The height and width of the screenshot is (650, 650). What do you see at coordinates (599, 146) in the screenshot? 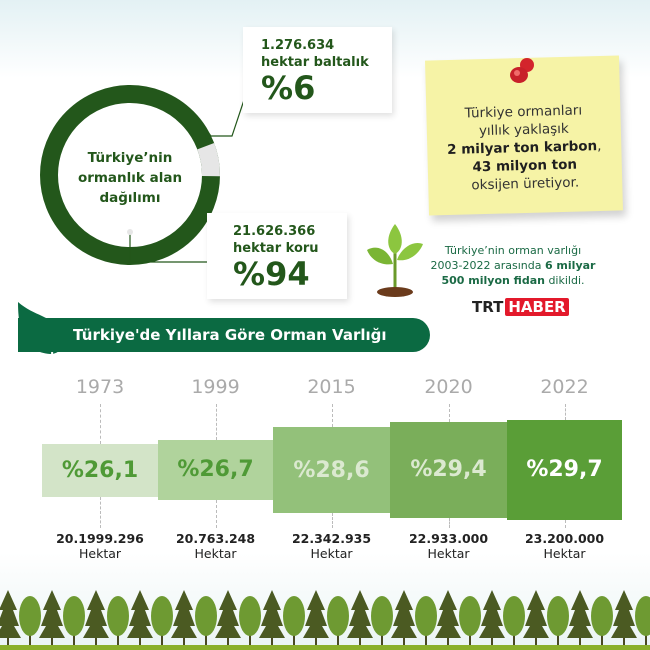
I see `note-comma: ,` at bounding box center [599, 146].